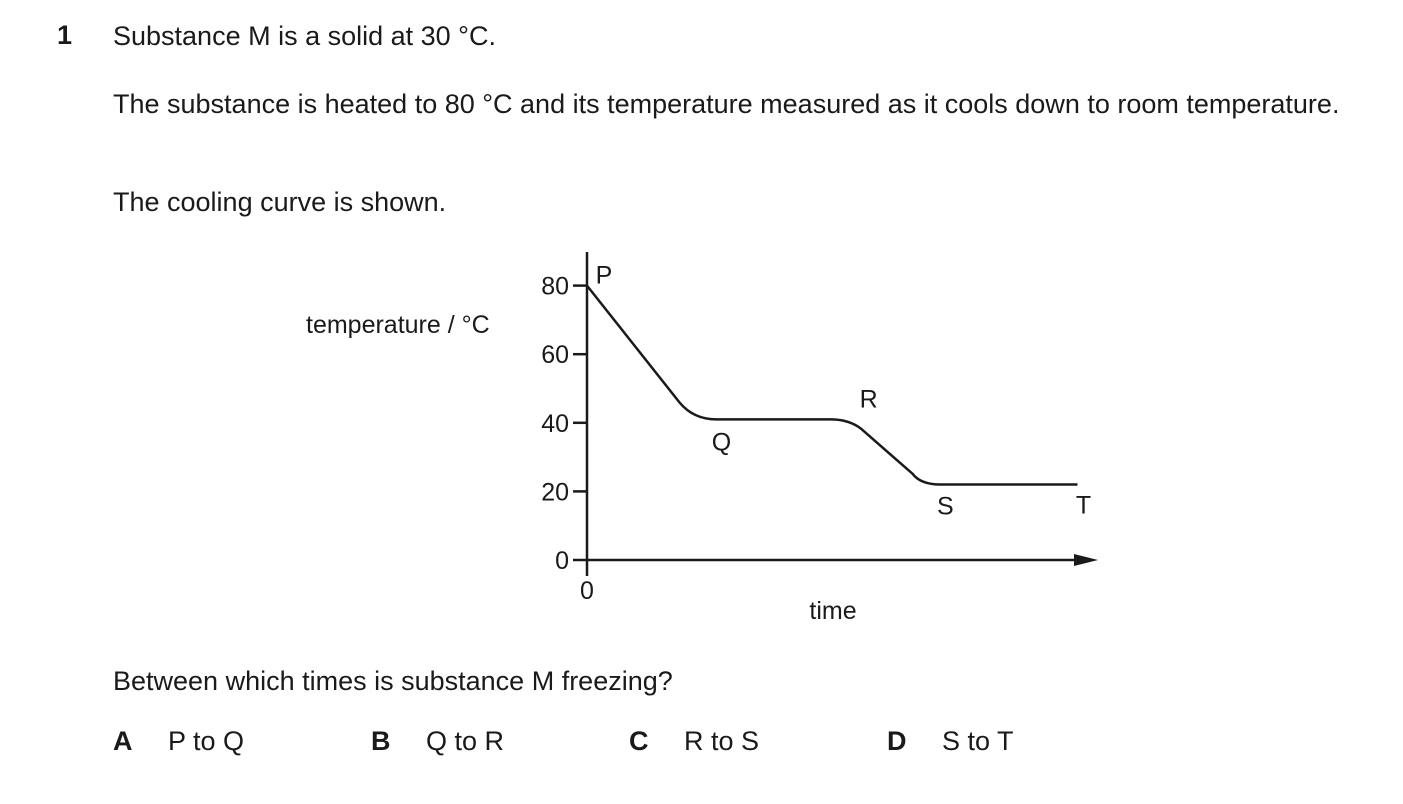 The height and width of the screenshot is (804, 1403). I want to click on option-d-text: S to T, so click(978, 741).